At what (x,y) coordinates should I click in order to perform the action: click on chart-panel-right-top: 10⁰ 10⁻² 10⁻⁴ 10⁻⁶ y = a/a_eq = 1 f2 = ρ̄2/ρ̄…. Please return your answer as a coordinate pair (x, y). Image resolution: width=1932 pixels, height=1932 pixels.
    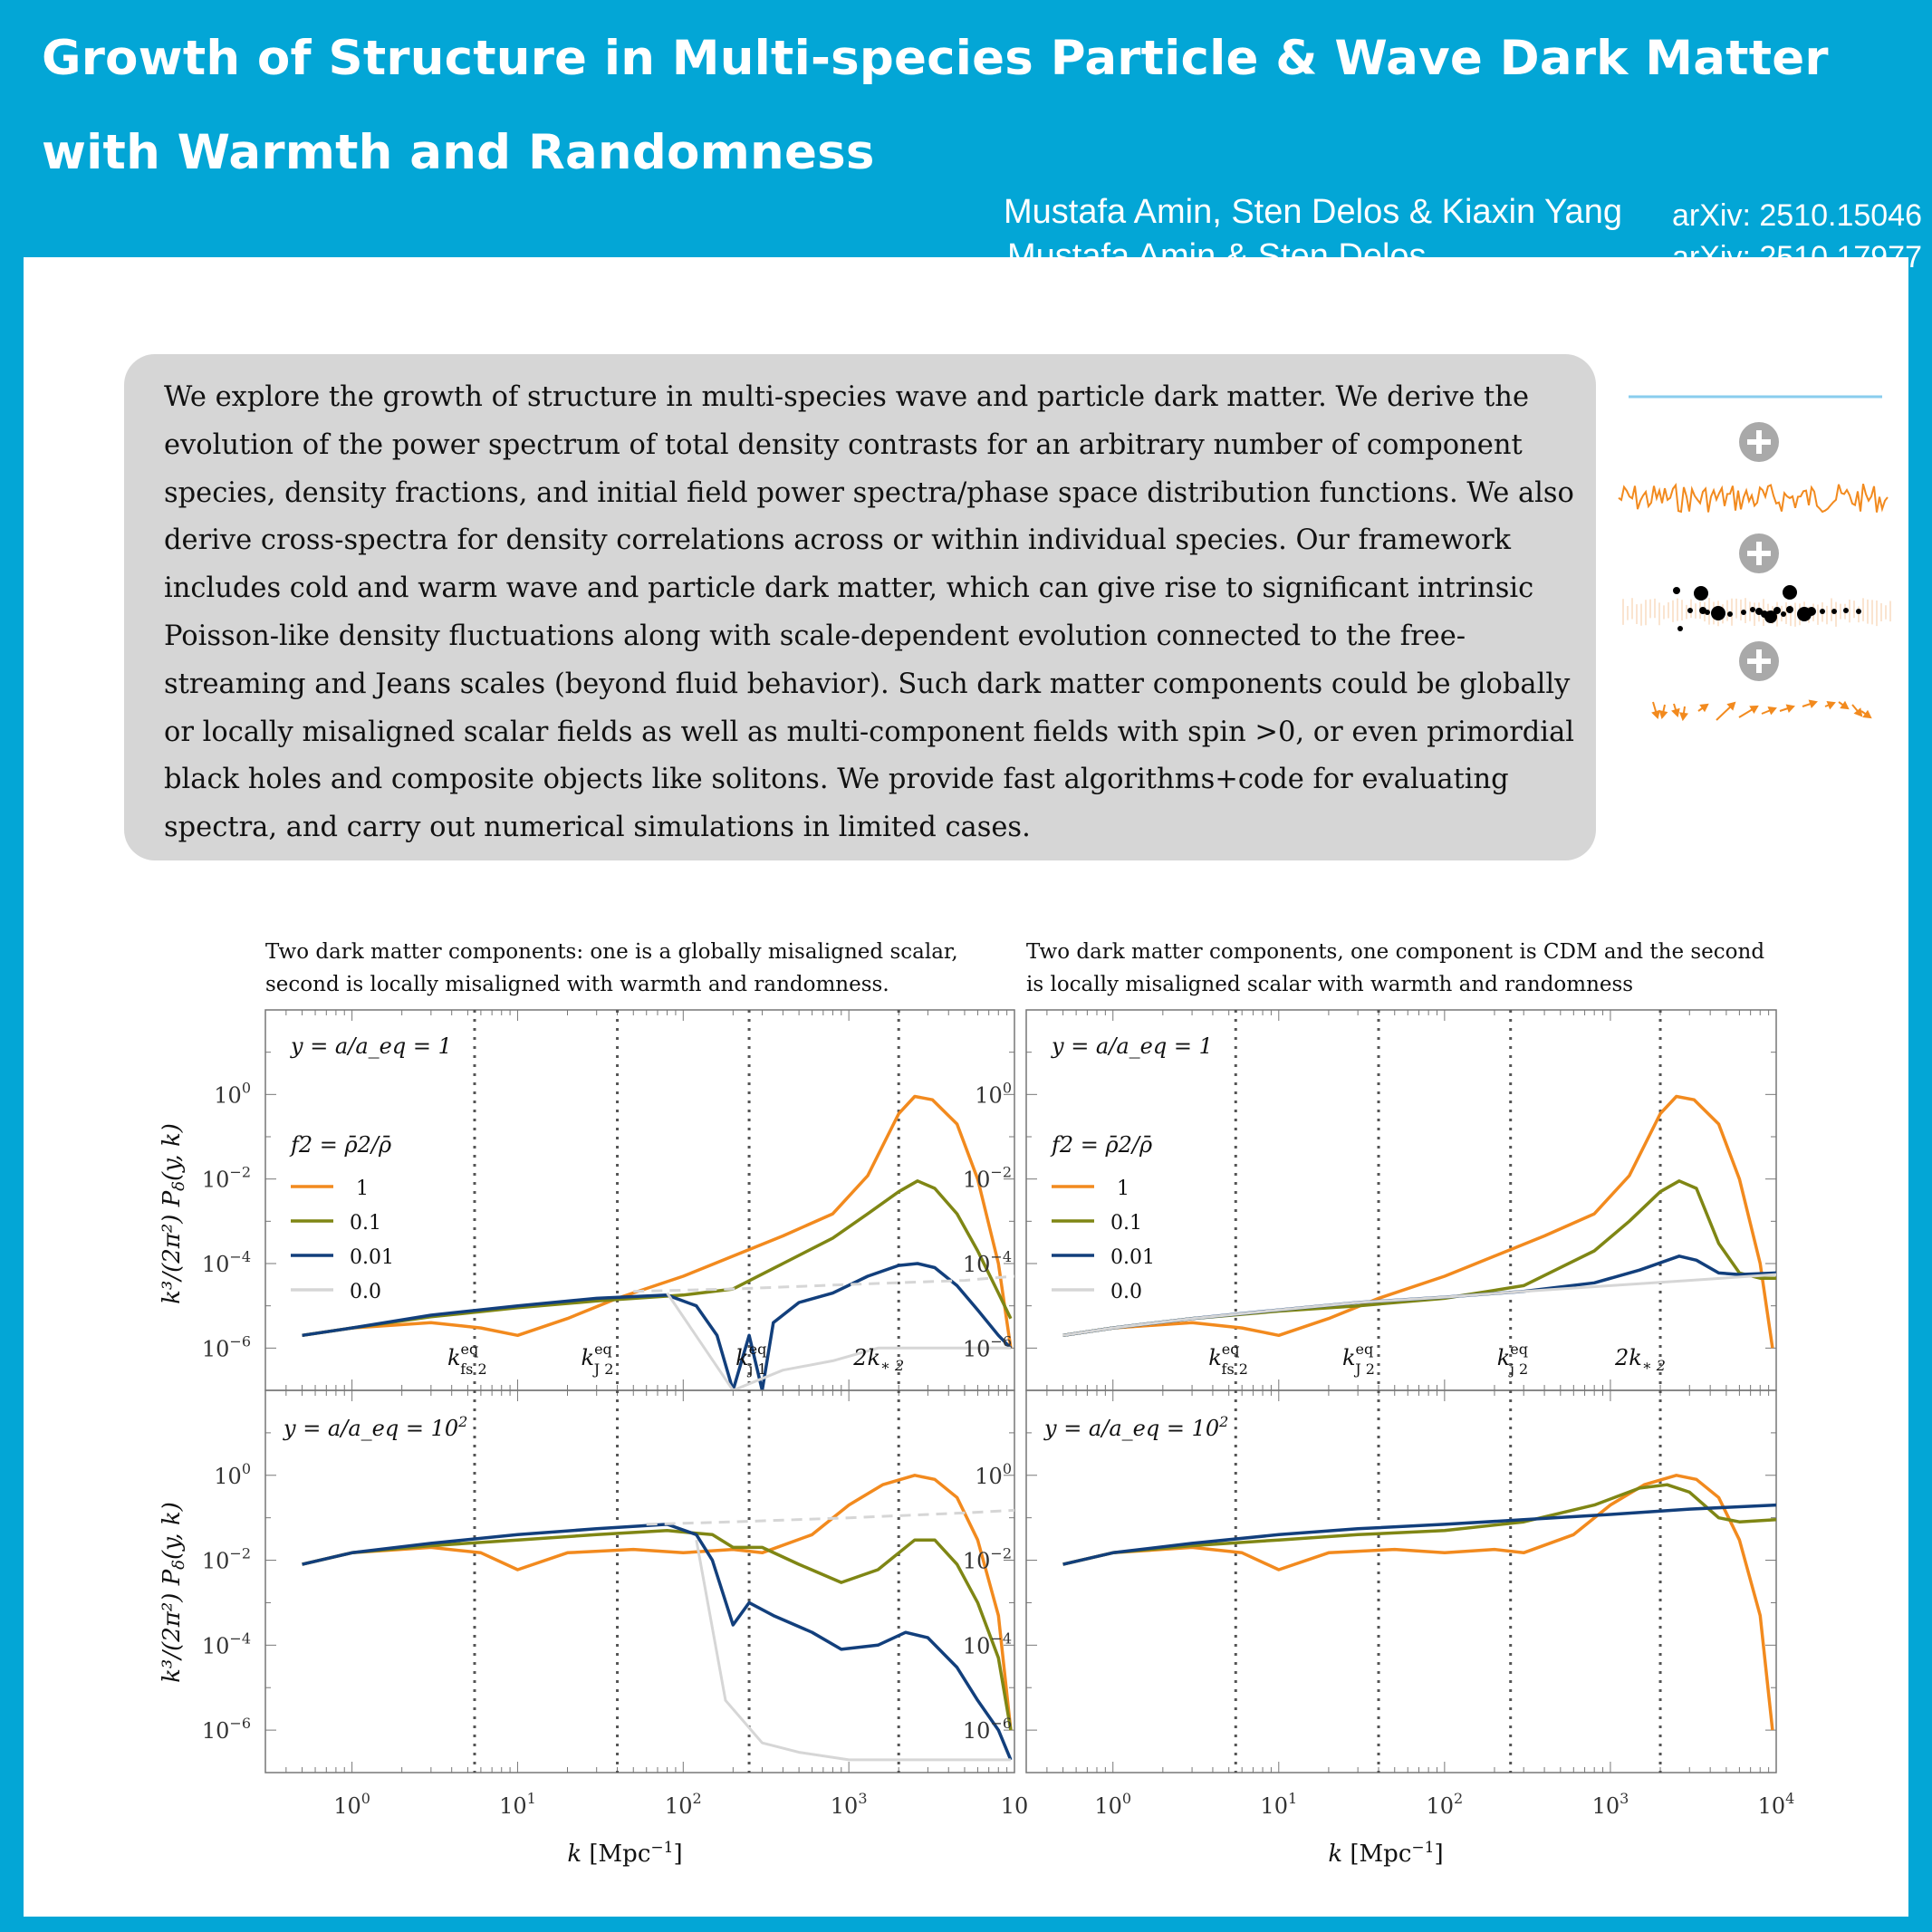
    Looking at the image, I should click on (1370, 1200).